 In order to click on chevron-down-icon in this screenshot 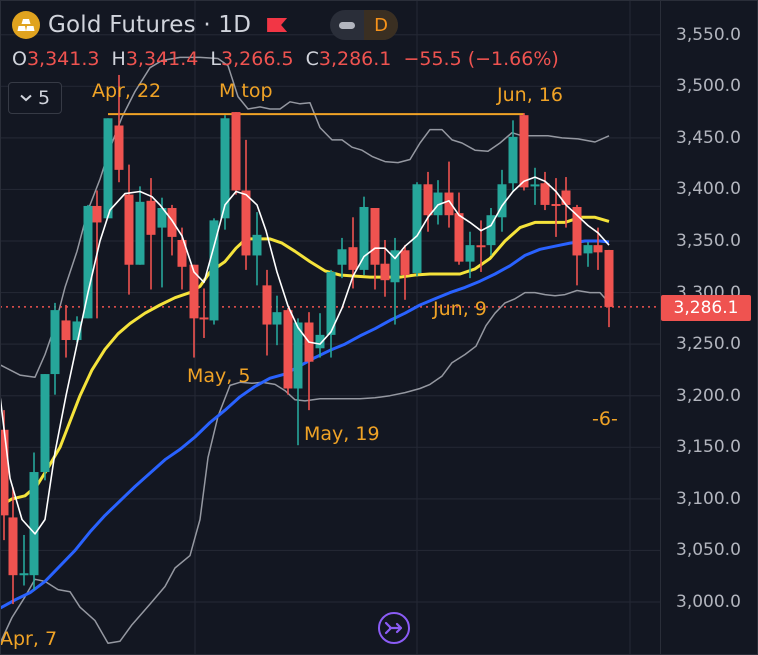, I will do `click(26, 98)`.